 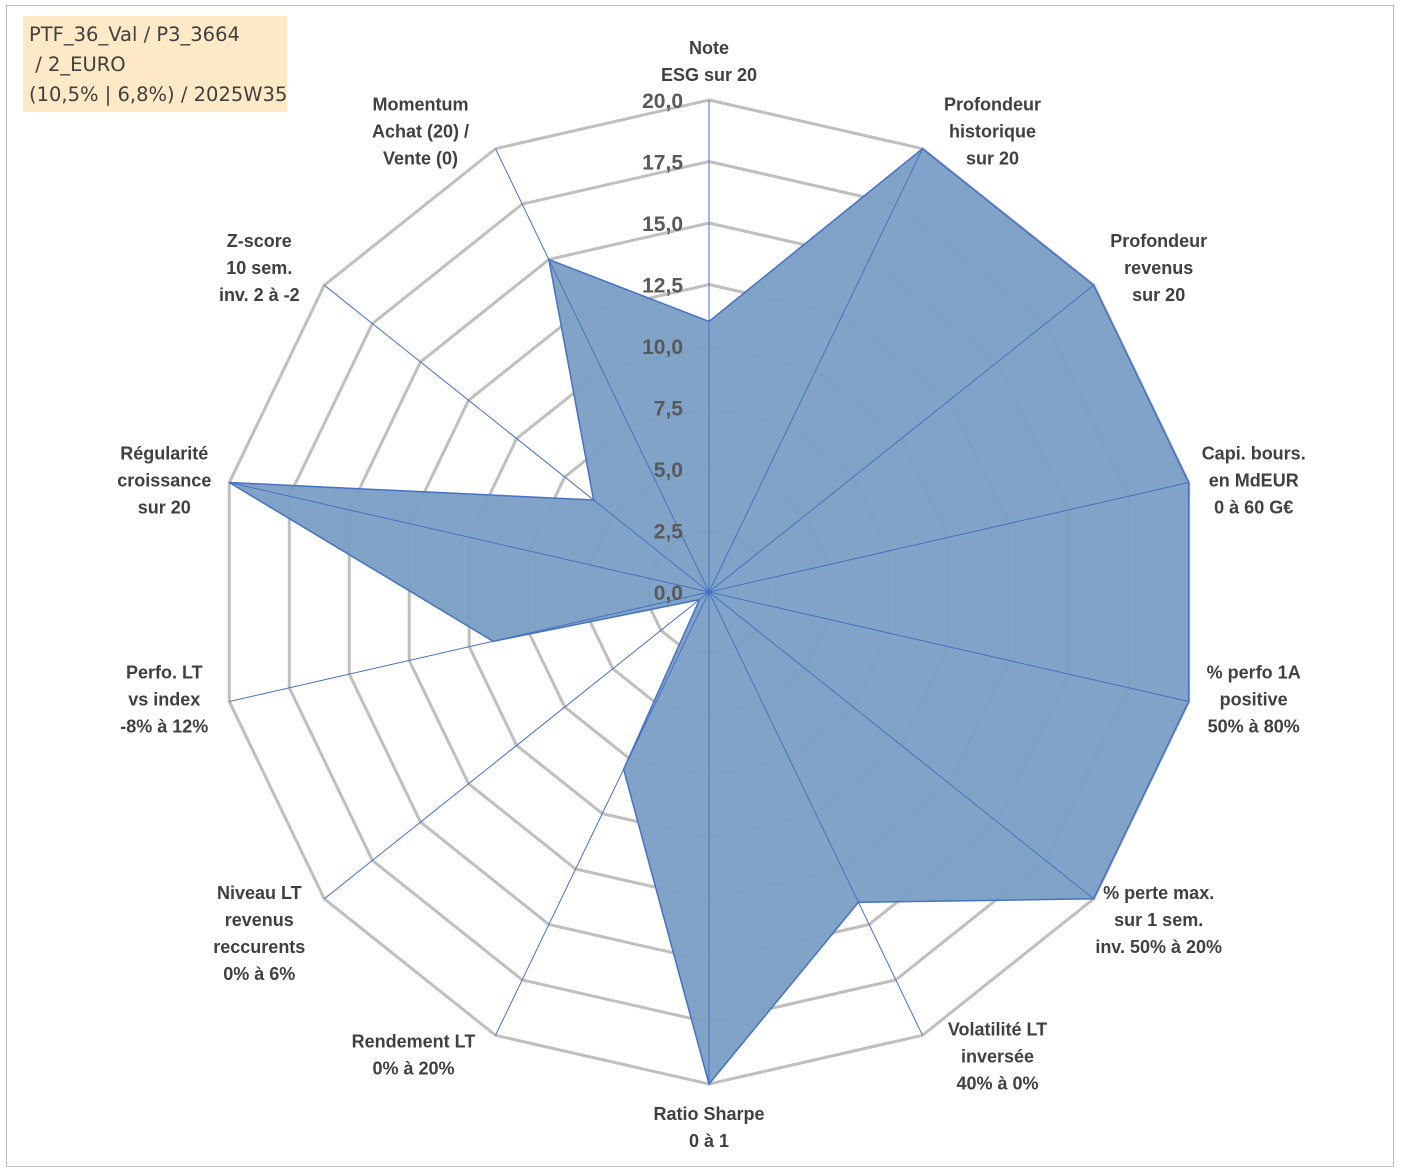 I want to click on axis-label-line: historique, so click(x=992, y=132).